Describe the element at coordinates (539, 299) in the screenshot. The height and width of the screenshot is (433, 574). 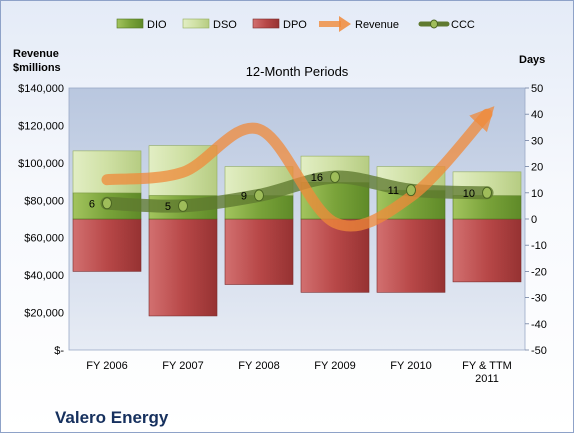
I see `right-tick-label: -30` at that location.